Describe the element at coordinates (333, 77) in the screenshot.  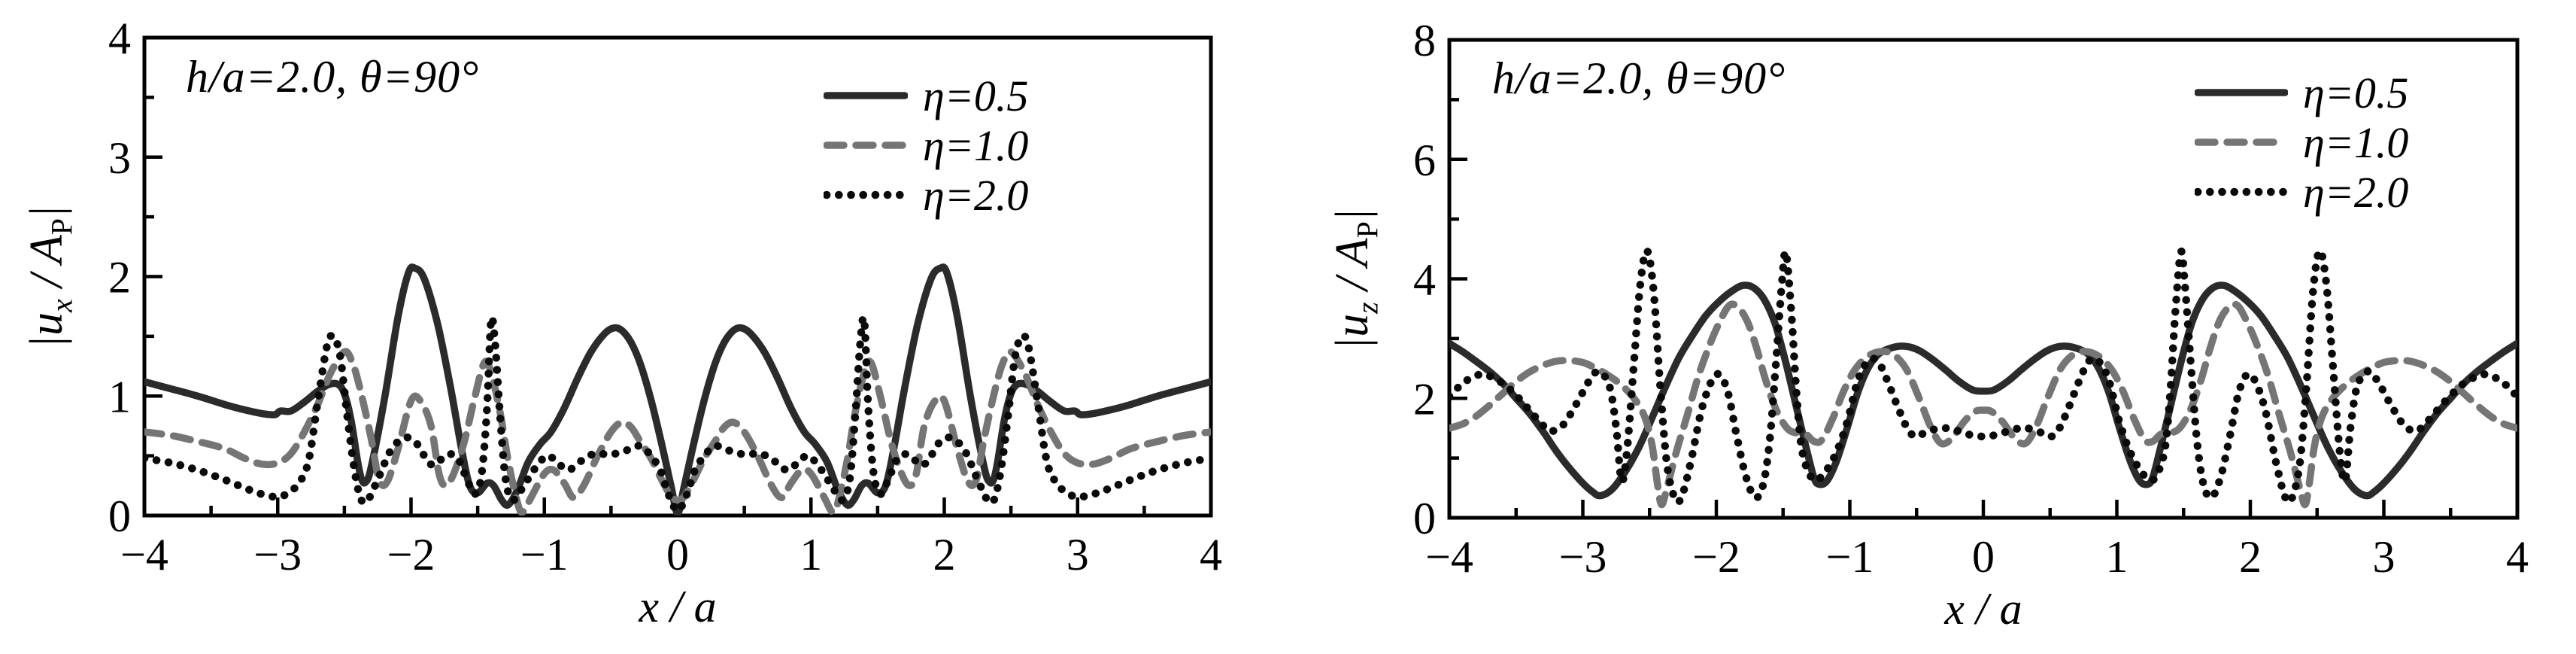
I see `panel-ux-title: h/a=2.0, θ=90°` at that location.